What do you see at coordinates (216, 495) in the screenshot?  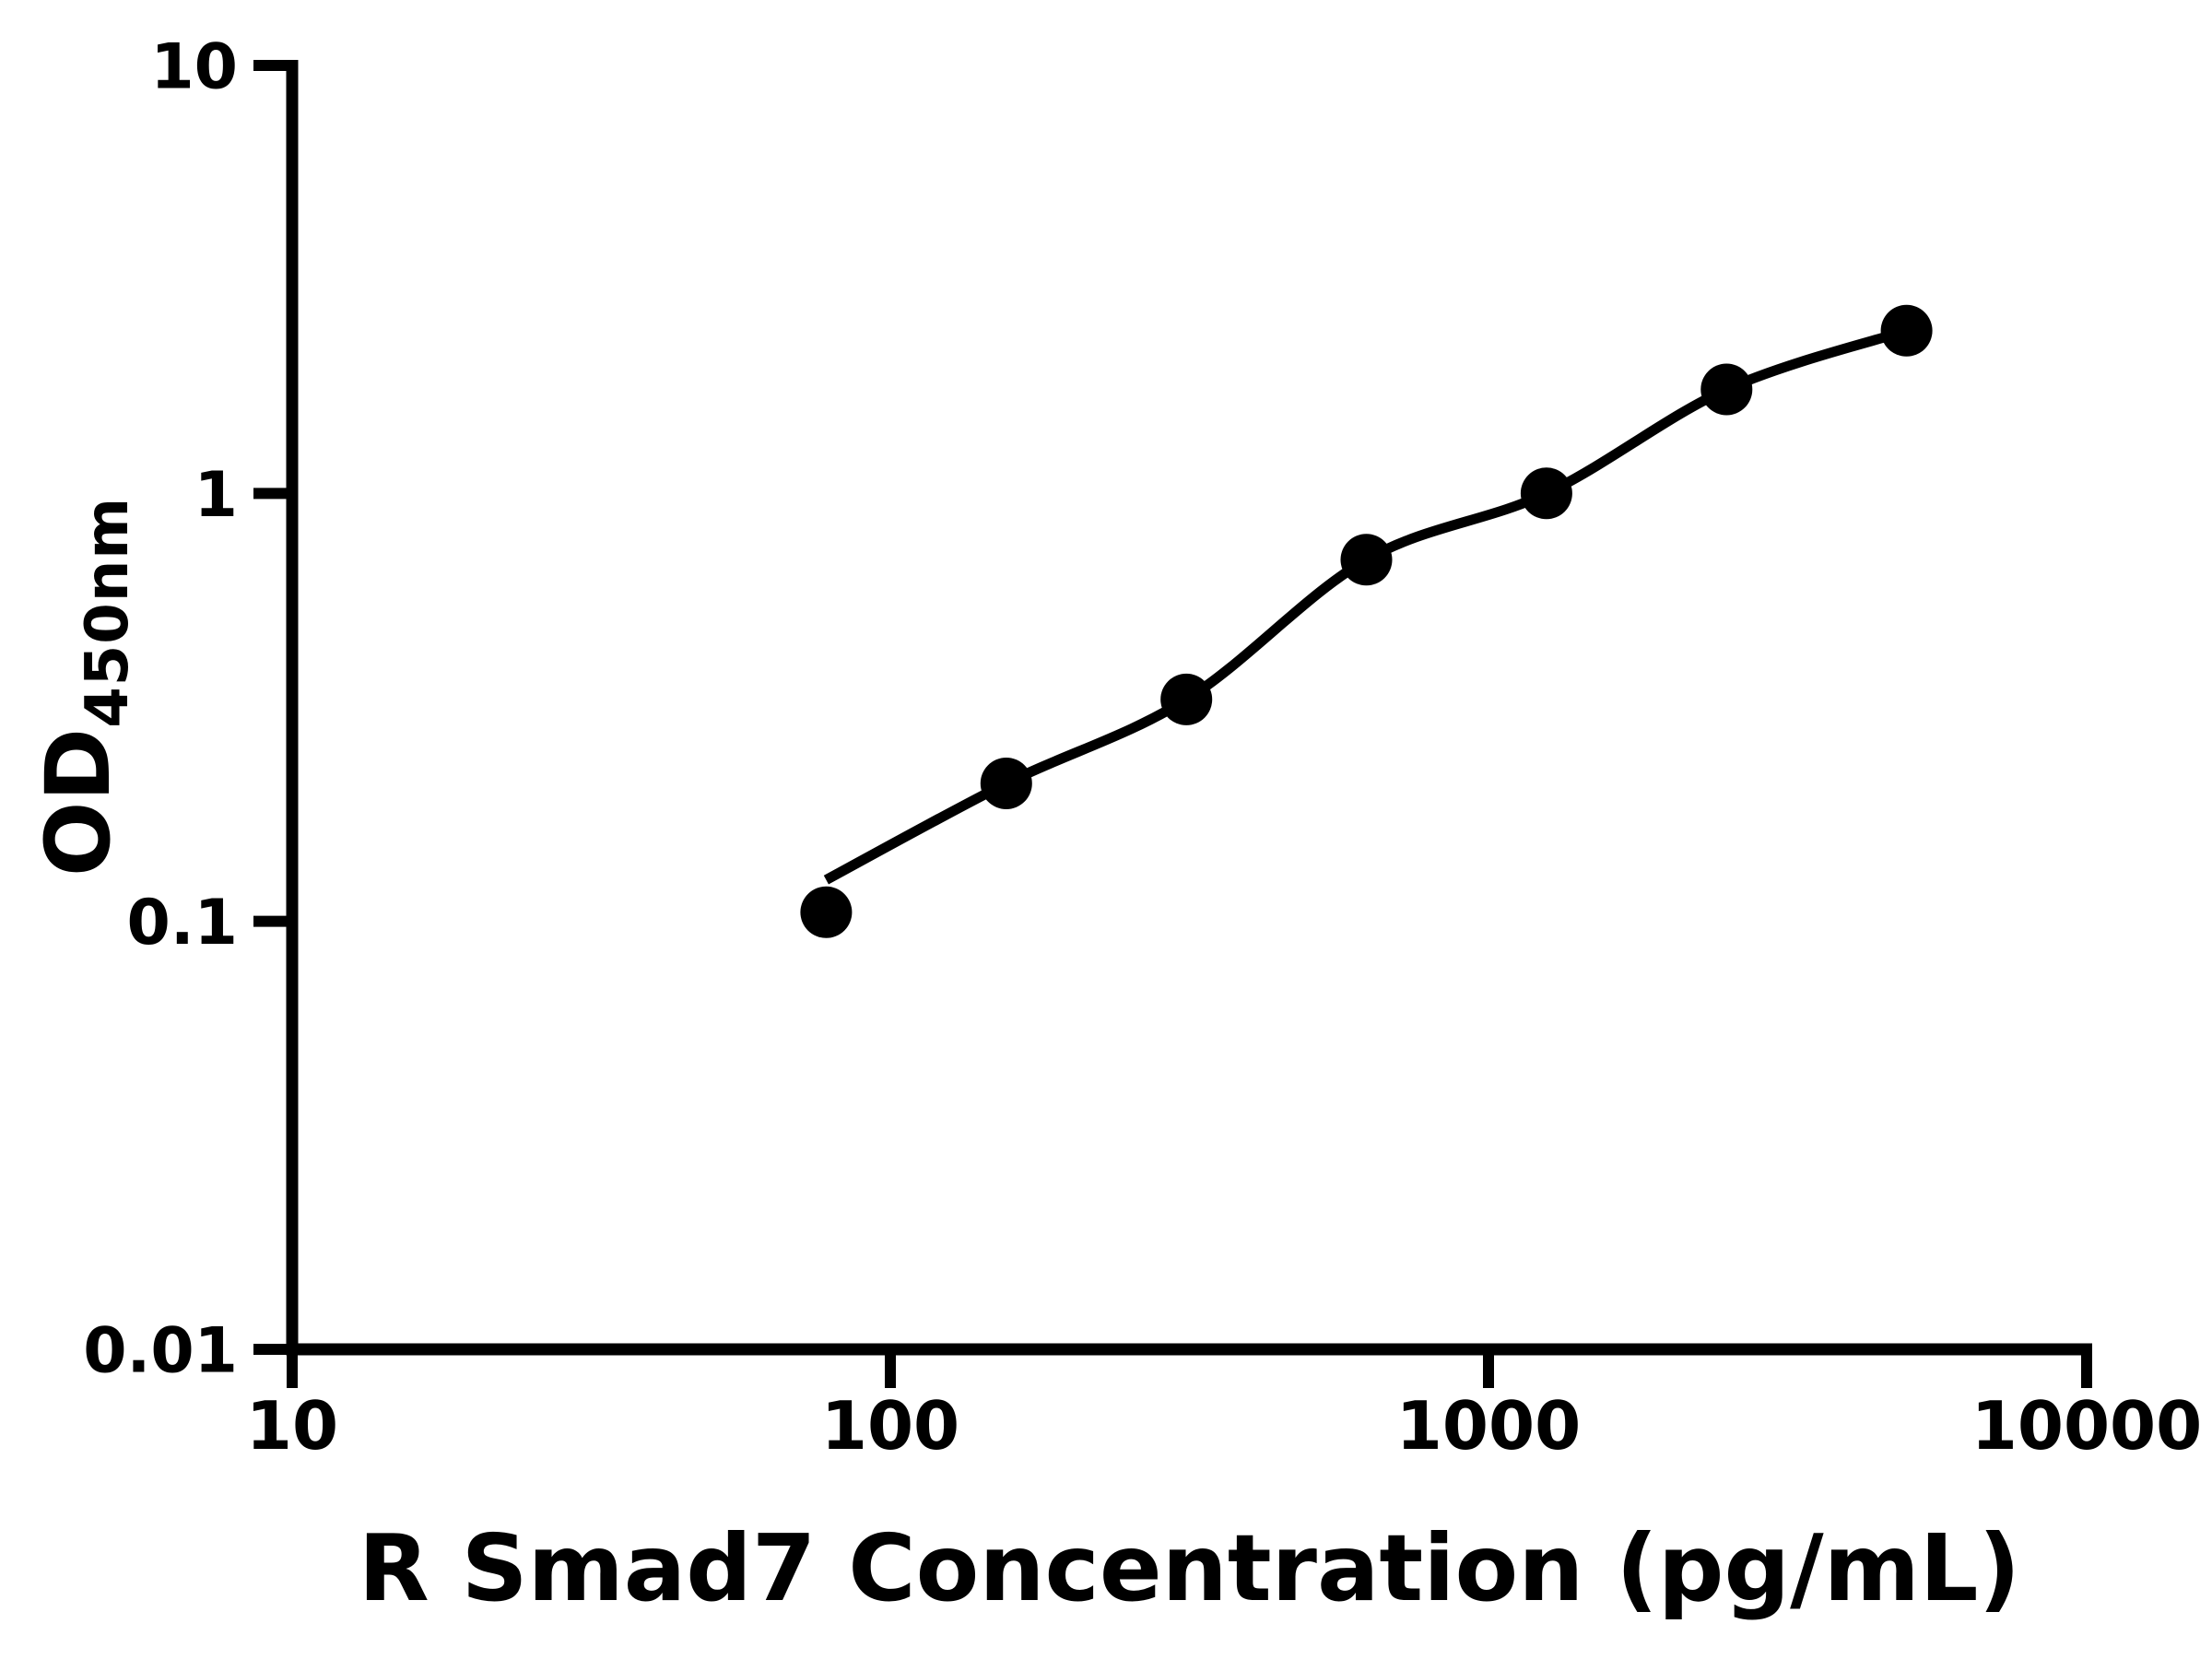 I see `y-axis-tick-label: 1` at bounding box center [216, 495].